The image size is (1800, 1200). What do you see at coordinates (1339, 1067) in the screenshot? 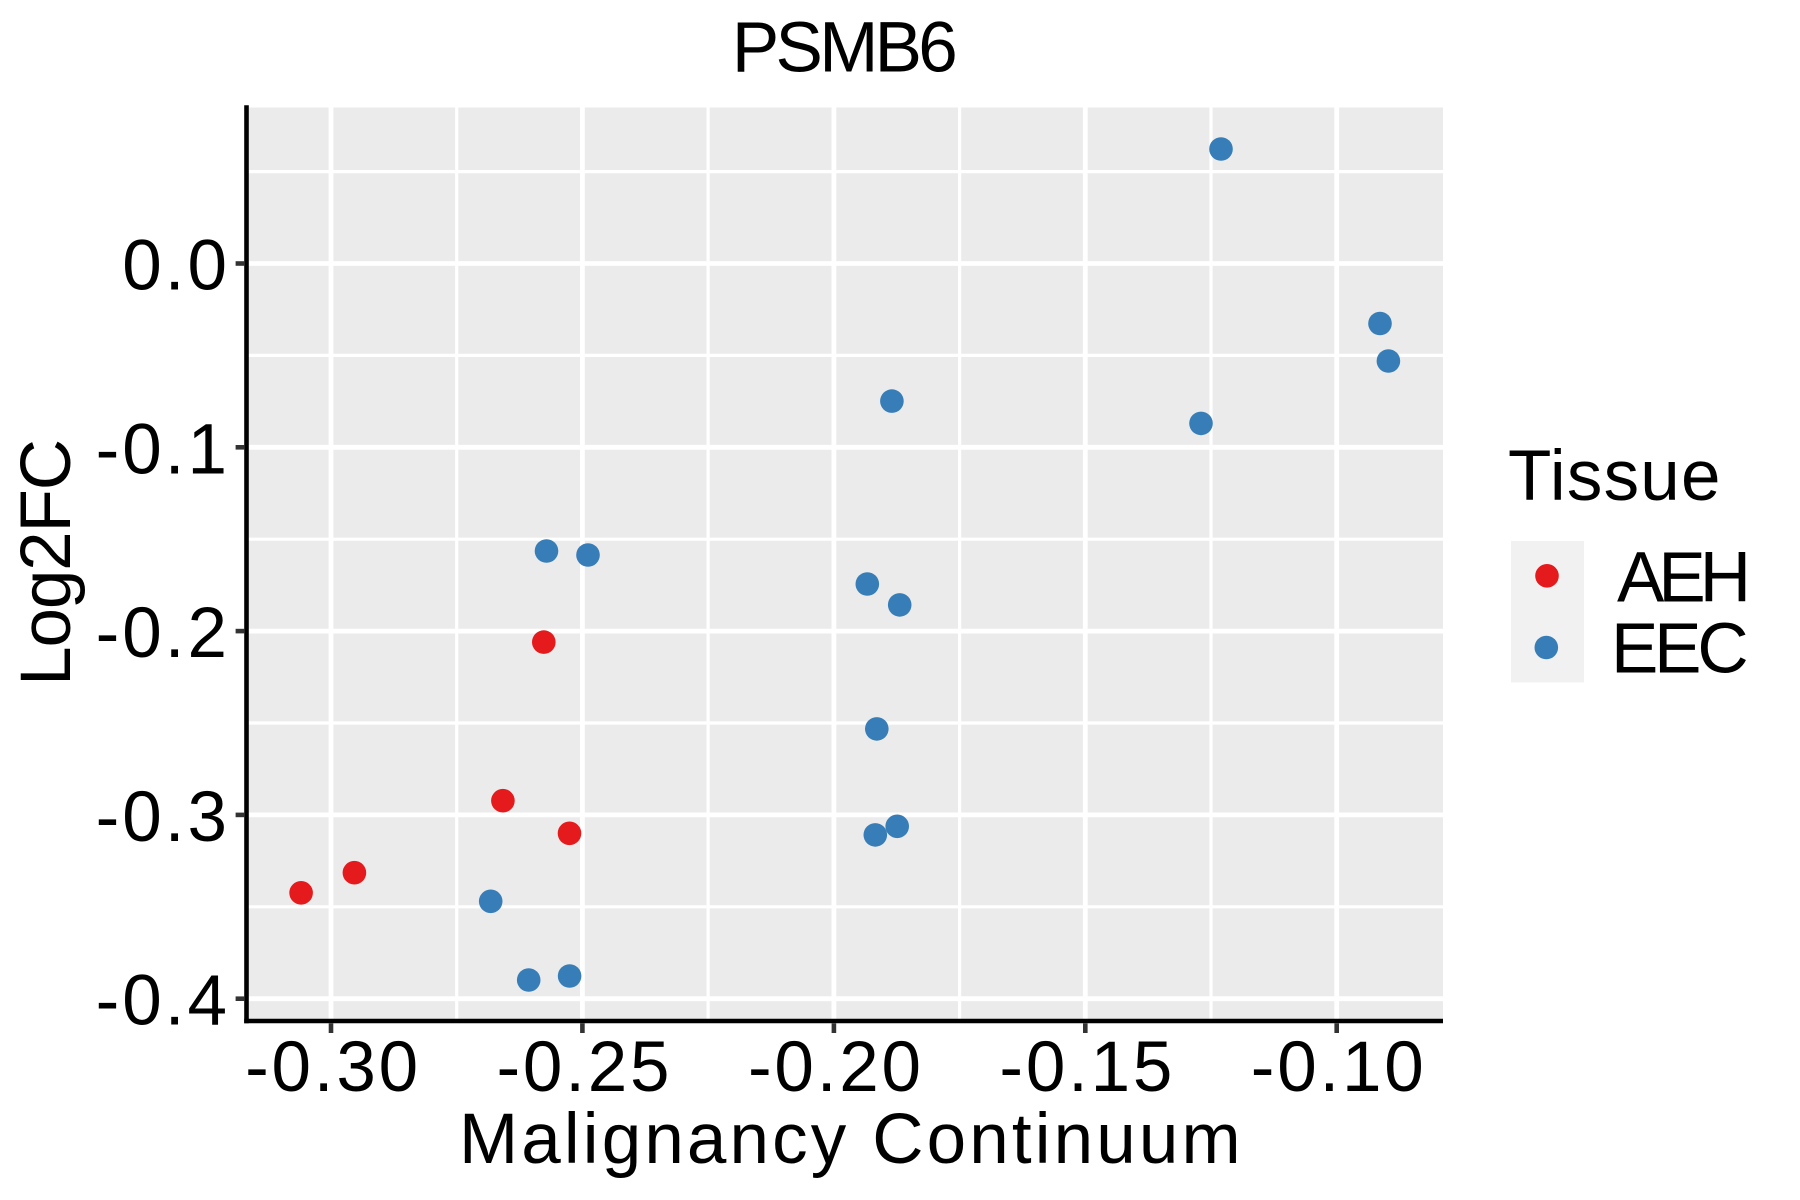
I see `svg-text: -0.10` at bounding box center [1339, 1067].